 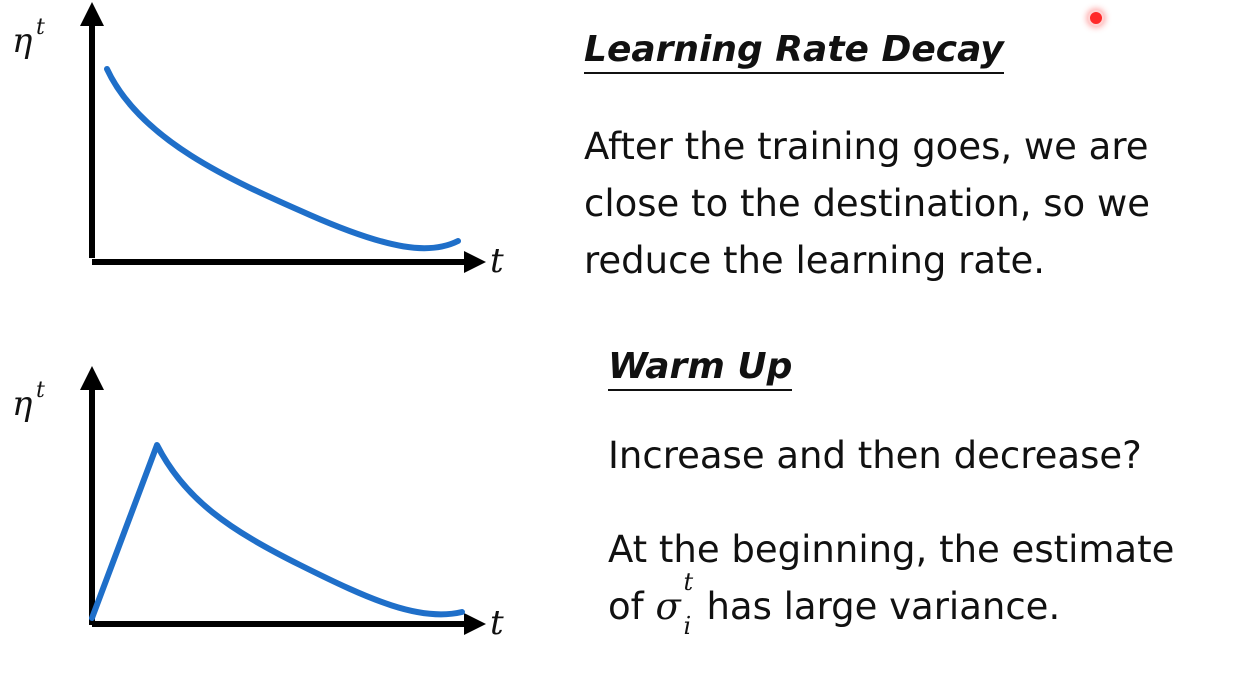 I want to click on sigma-superscript: t, so click(x=688, y=582).